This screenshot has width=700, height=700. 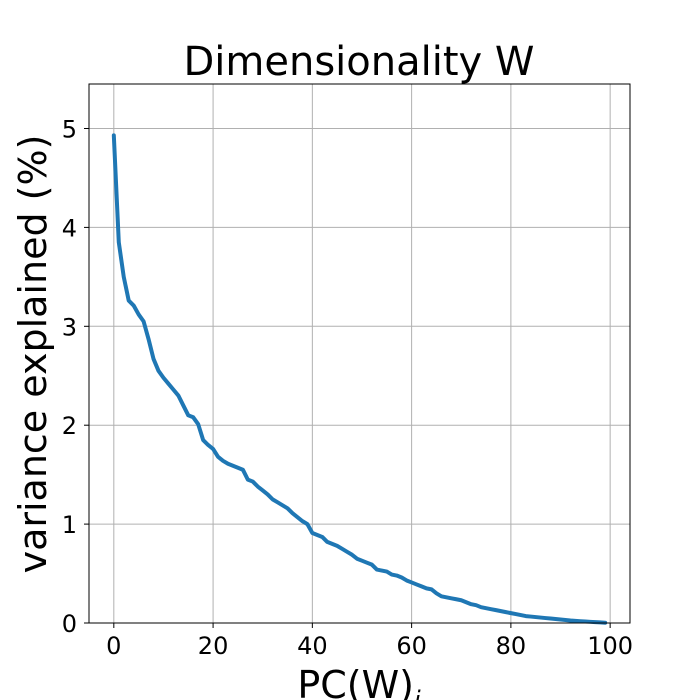 What do you see at coordinates (69, 426) in the screenshot?
I see `y-tick-label: 2` at bounding box center [69, 426].